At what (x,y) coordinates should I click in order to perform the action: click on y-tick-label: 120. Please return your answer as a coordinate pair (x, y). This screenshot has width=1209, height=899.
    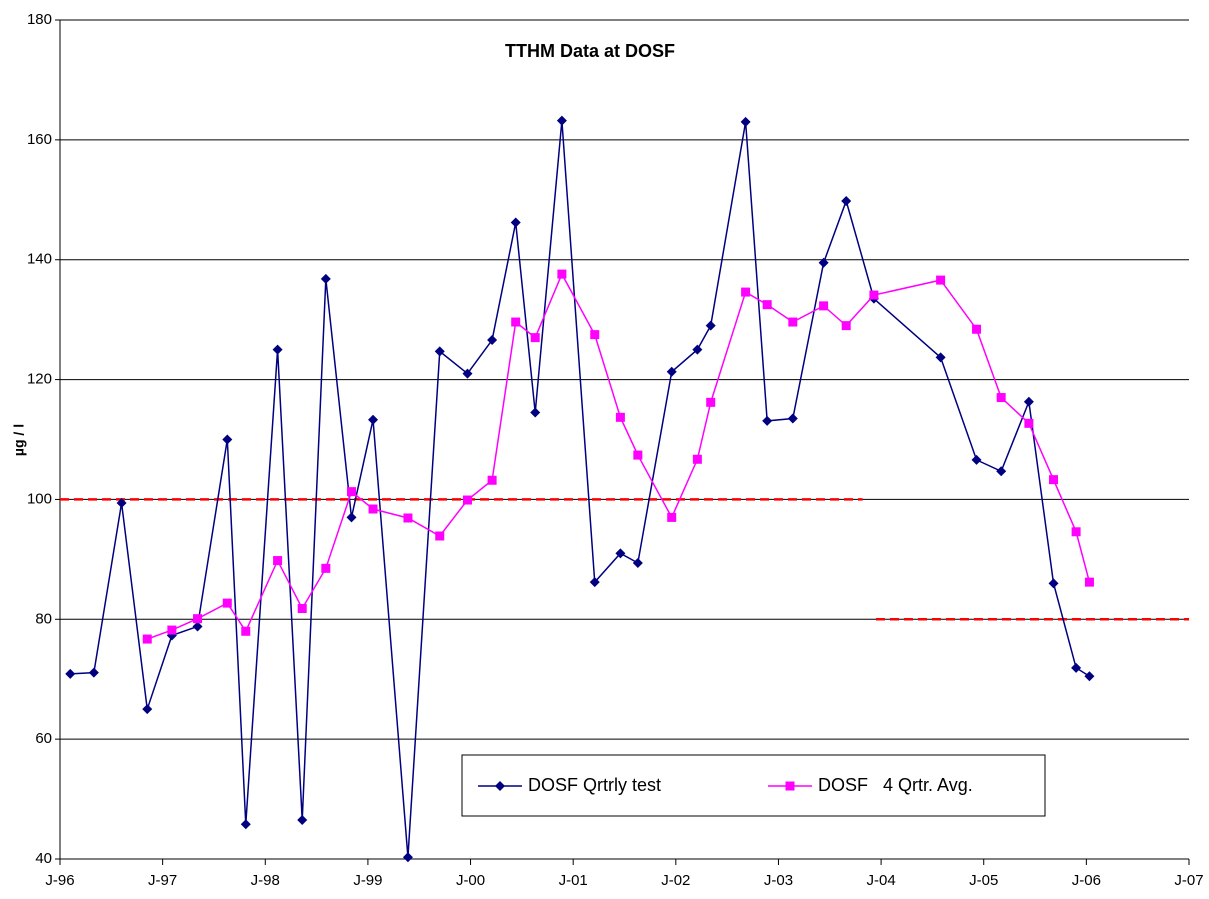
    Looking at the image, I should click on (39, 379).